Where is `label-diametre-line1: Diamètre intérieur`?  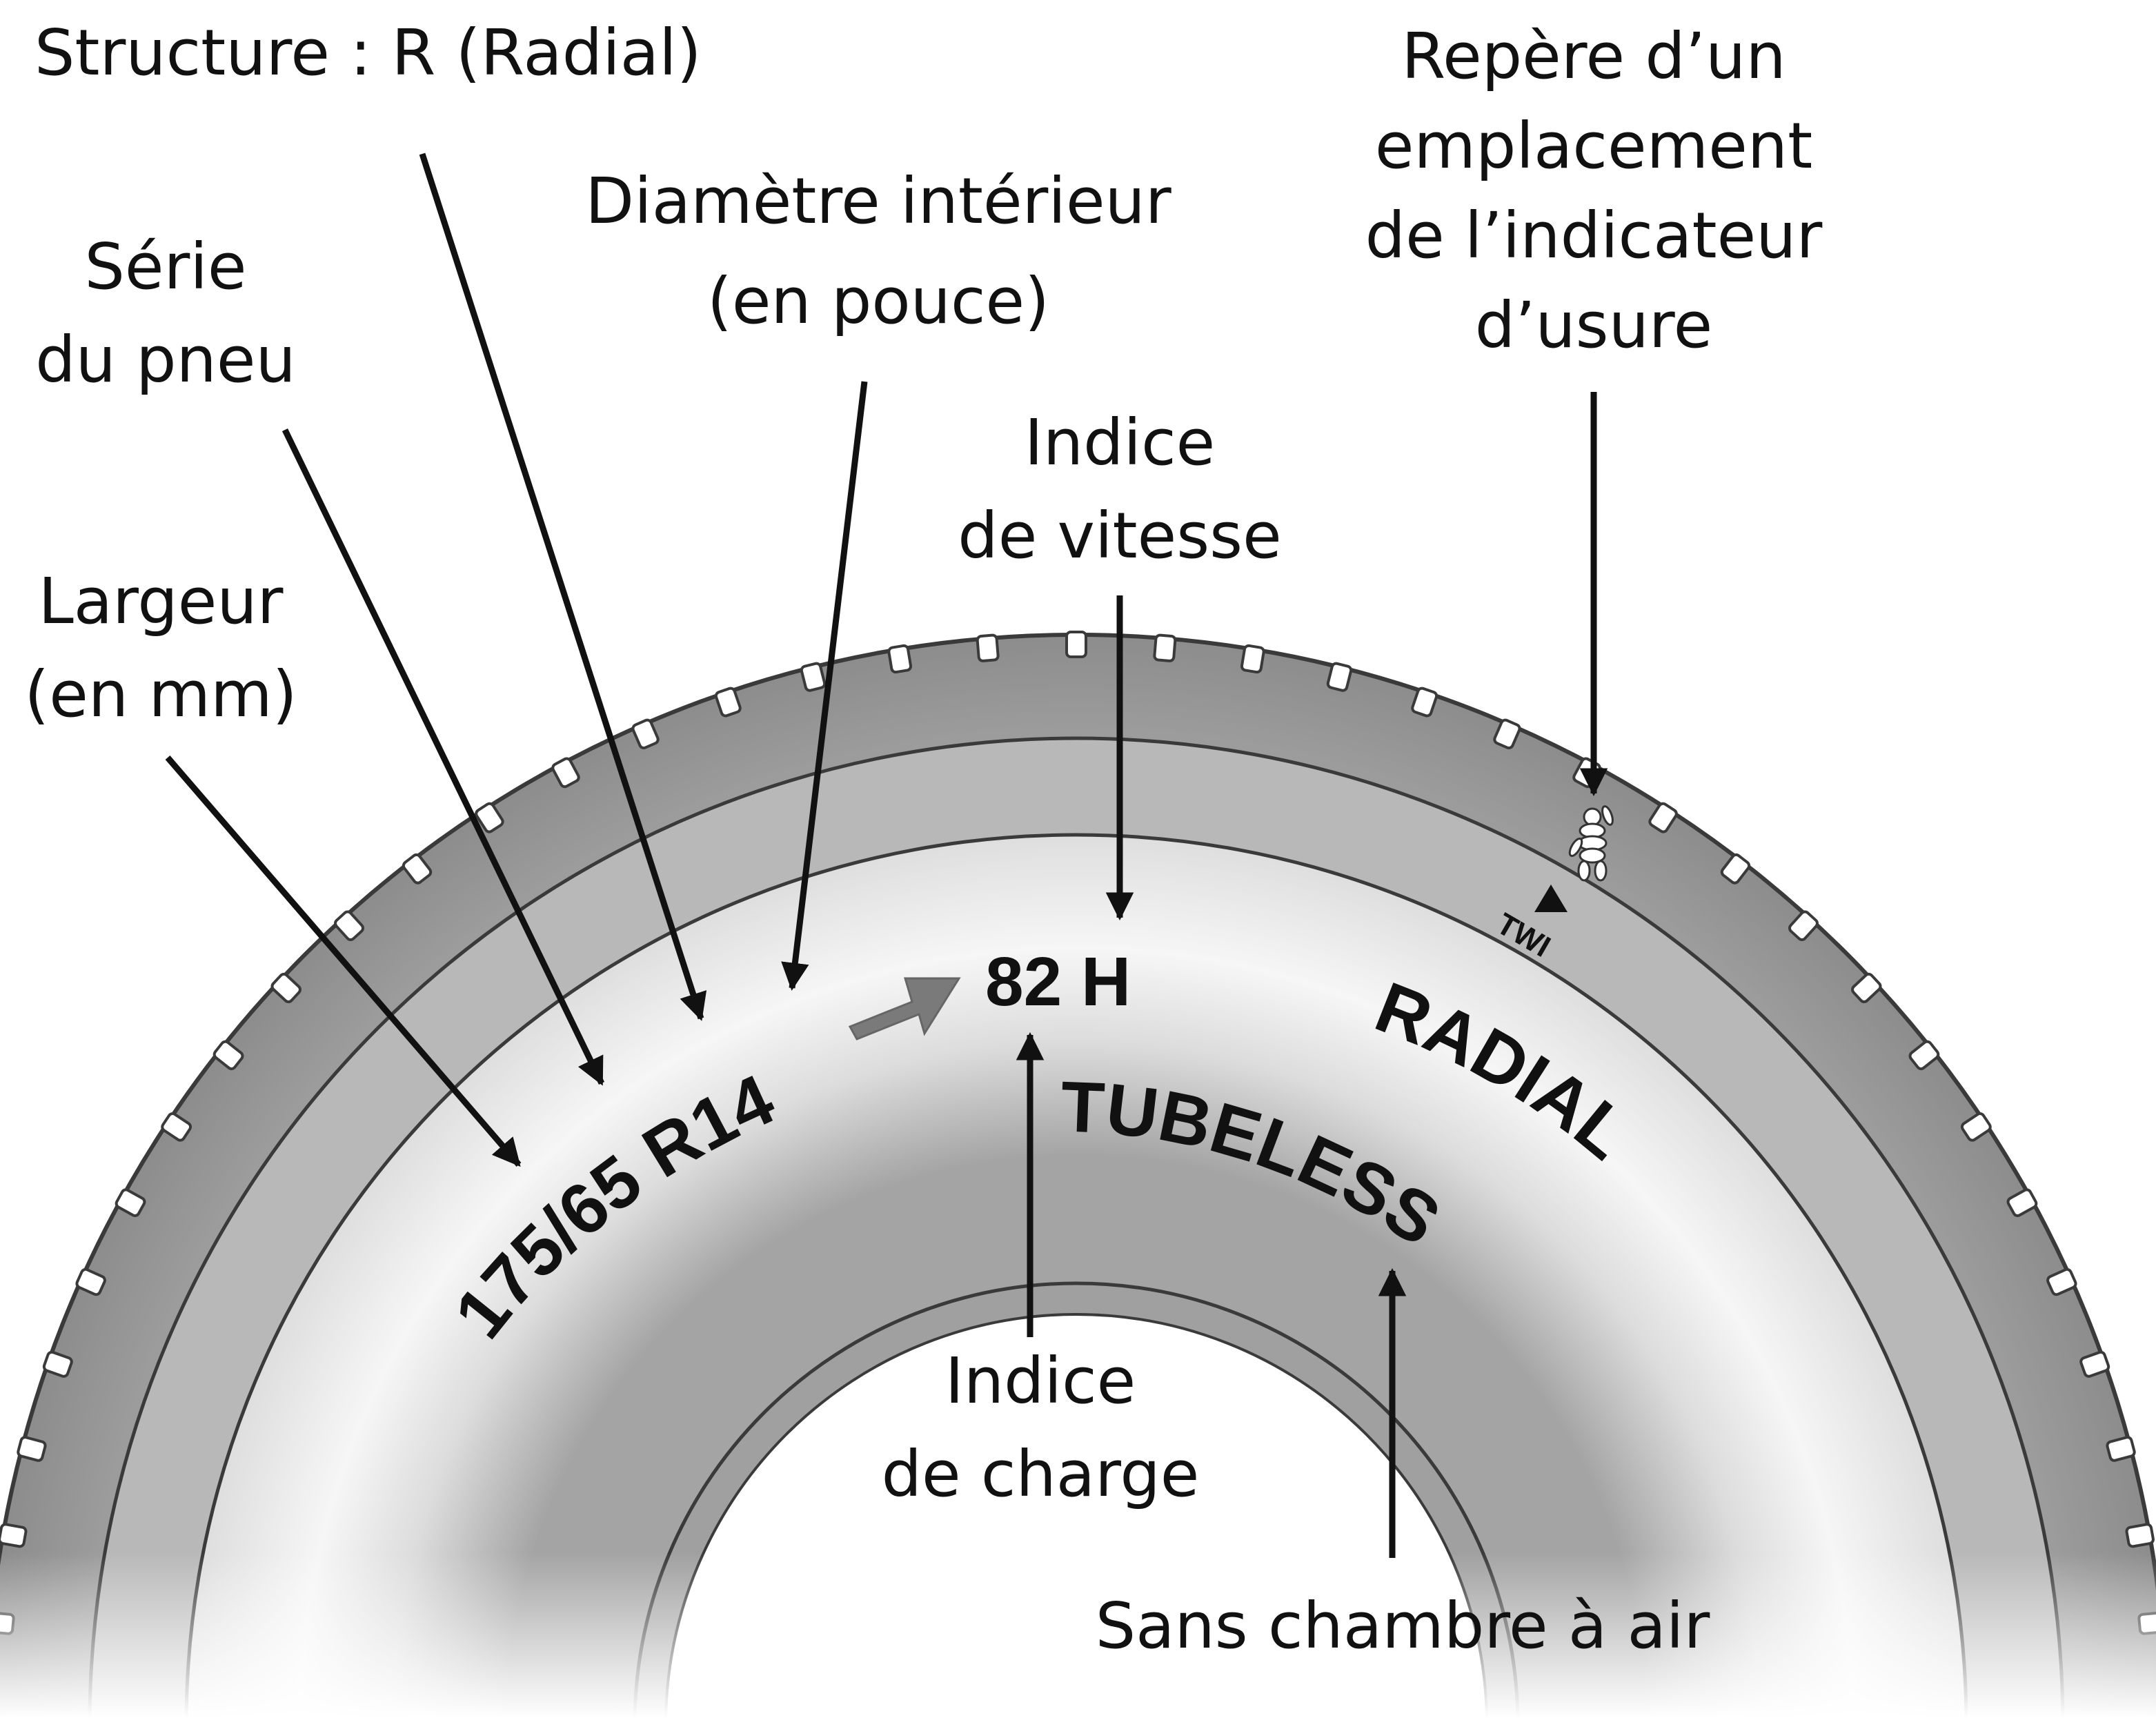
label-diametre-line1: Diamètre intérieur is located at coordinates (878, 201).